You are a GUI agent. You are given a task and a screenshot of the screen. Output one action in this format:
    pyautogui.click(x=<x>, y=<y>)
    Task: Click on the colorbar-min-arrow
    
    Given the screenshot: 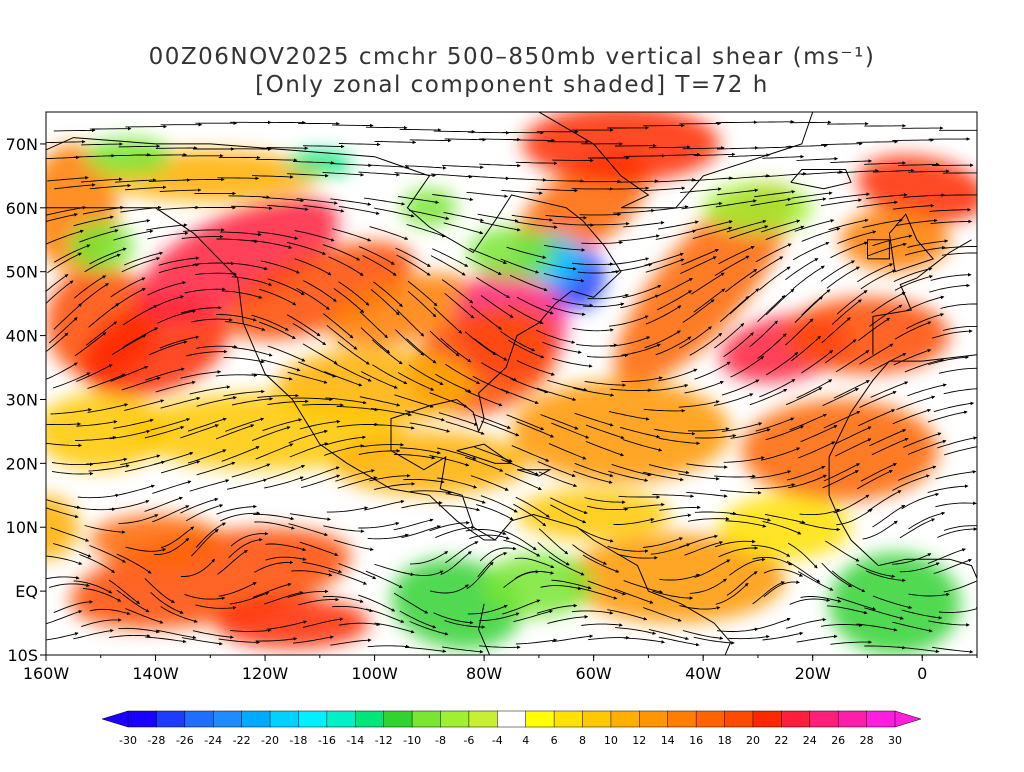 What is the action you would take?
    pyautogui.click(x=115, y=719)
    